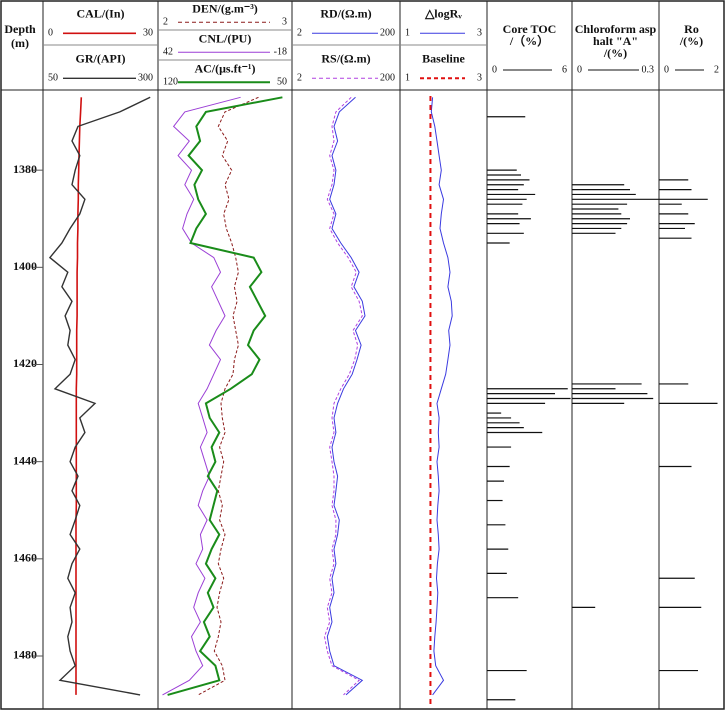 This screenshot has width=726, height=711. Describe the element at coordinates (691, 29) in the screenshot. I see `track-title: Ro` at that location.